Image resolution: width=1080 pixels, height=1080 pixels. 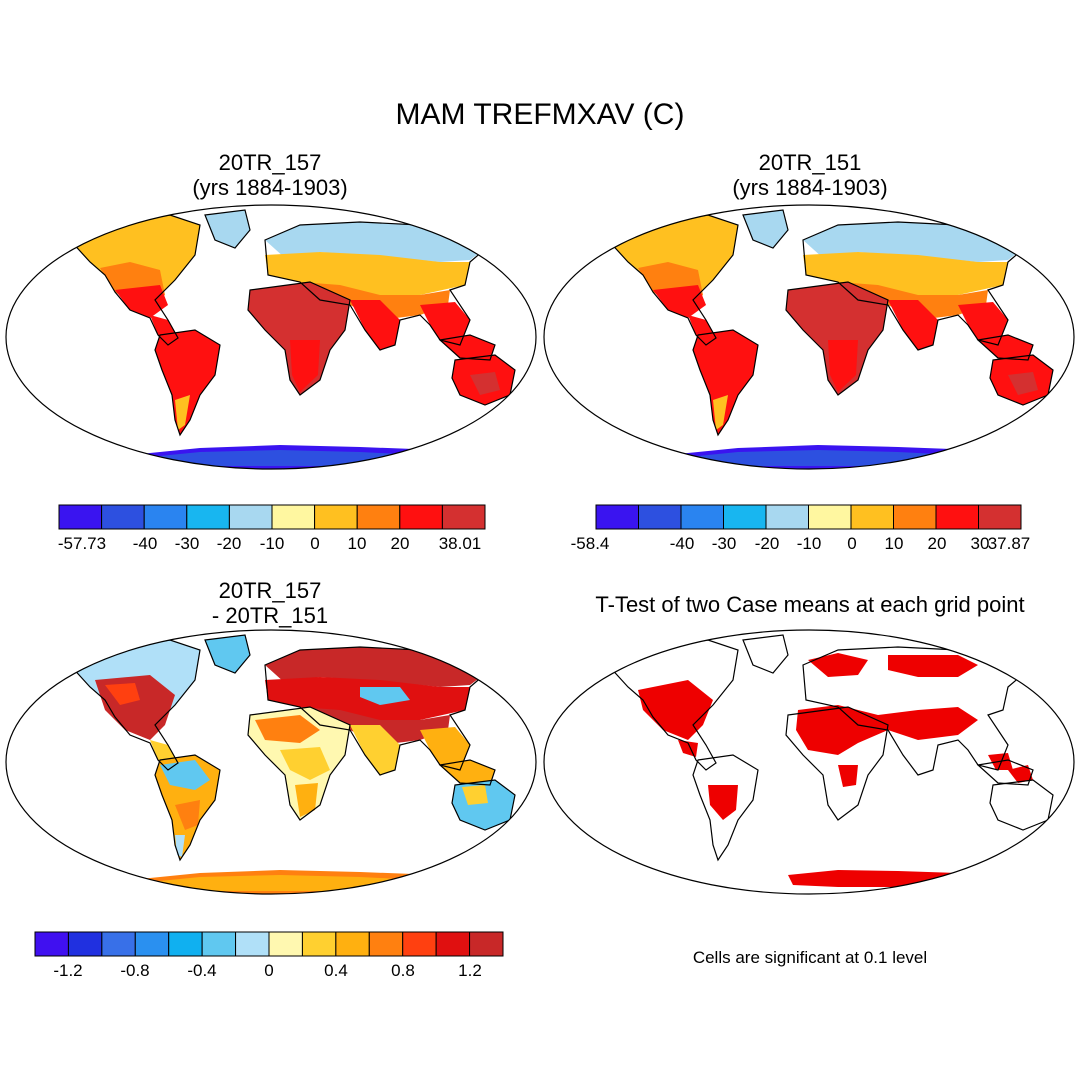 I want to click on panel2-title-line1: 20TR_151, so click(x=810, y=162).